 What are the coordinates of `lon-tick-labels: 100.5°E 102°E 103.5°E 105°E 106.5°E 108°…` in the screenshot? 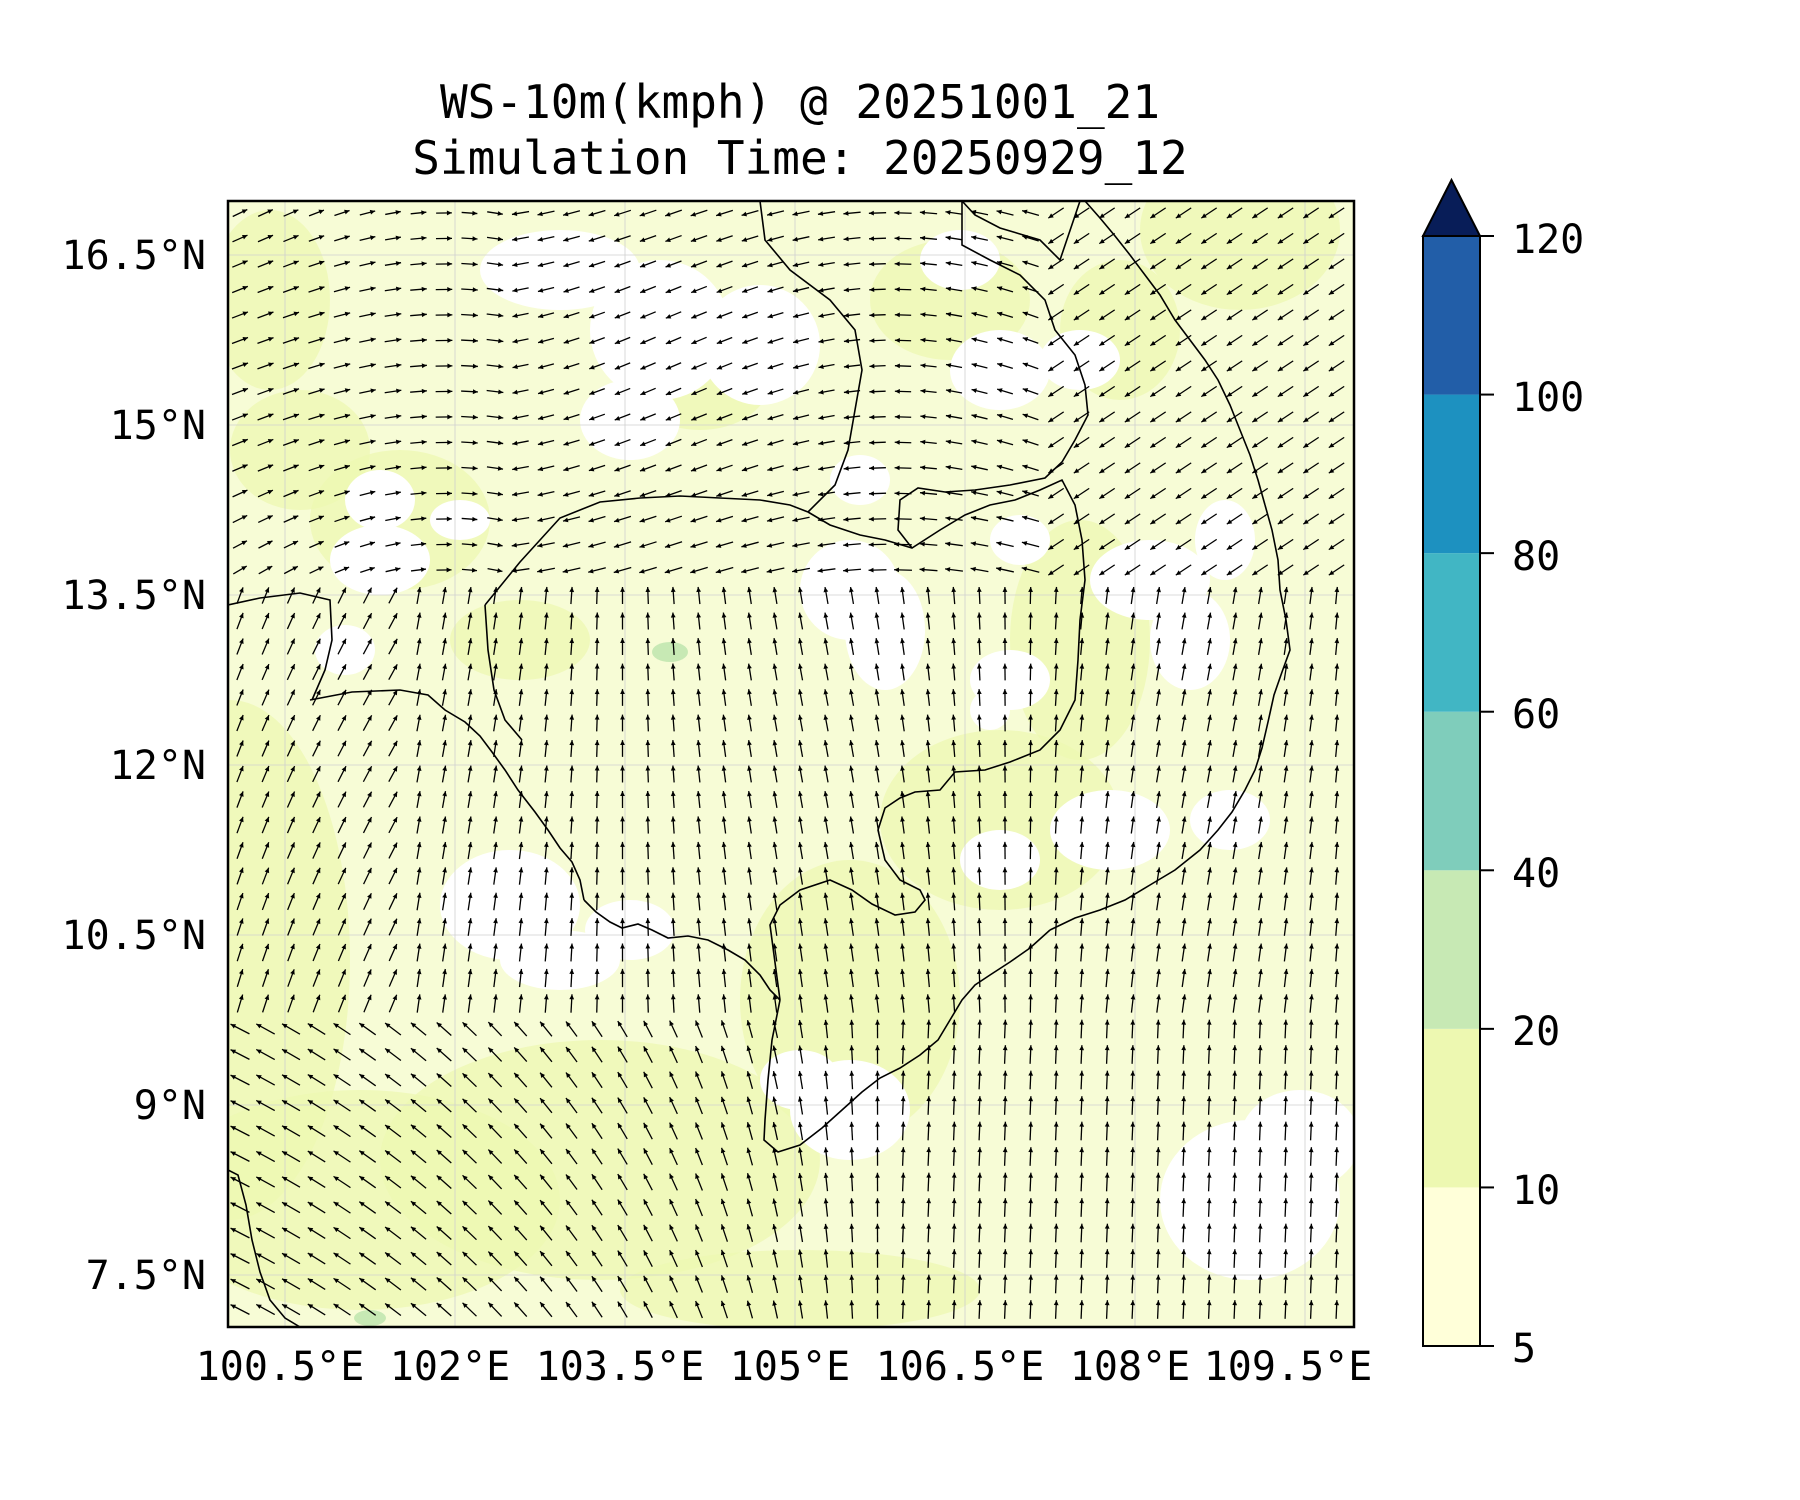 It's located at (784, 1367).